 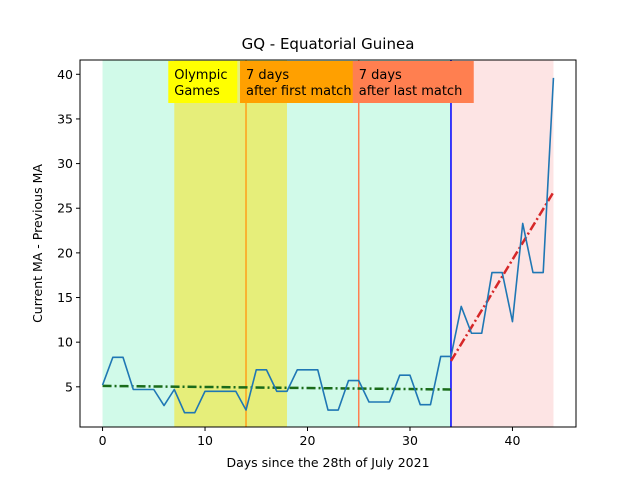 I want to click on annotation-text-2-0: 7 days, so click(x=380, y=75).